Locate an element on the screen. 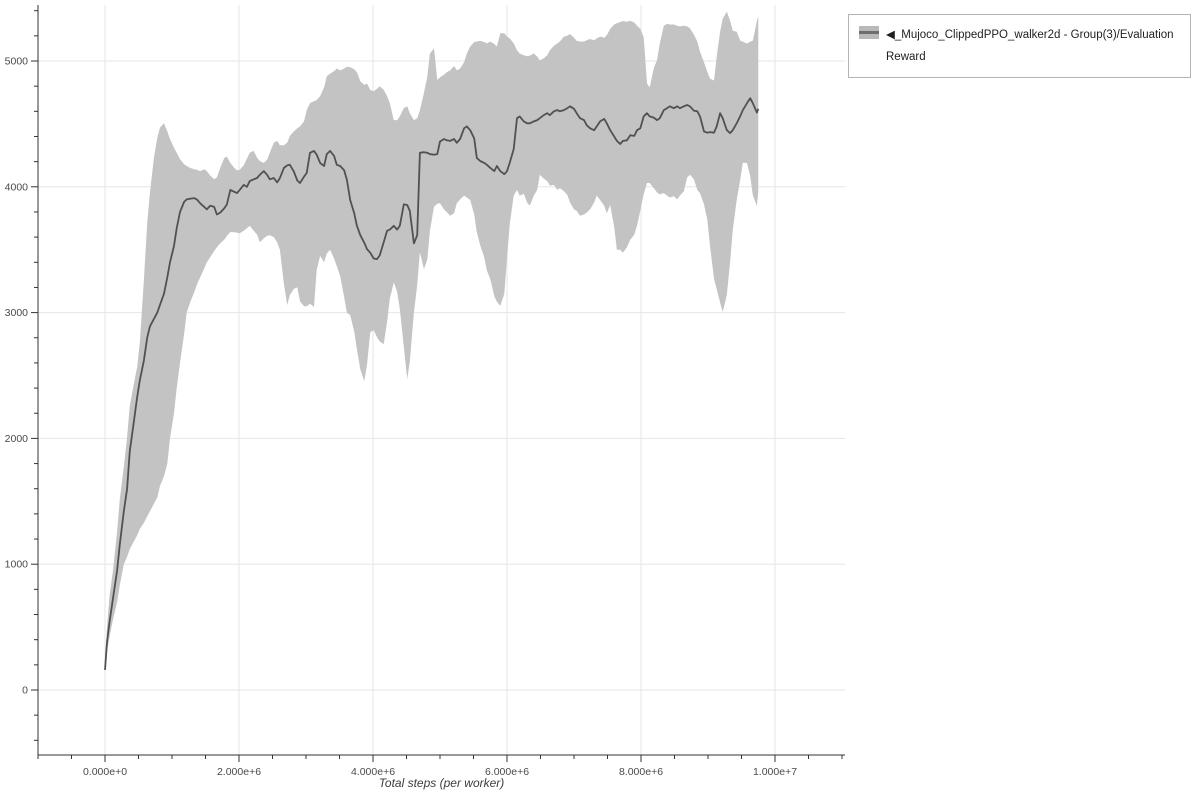 Image resolution: width=1200 pixels, height=800 pixels. y-tick-label: 1000 is located at coordinates (17, 565).